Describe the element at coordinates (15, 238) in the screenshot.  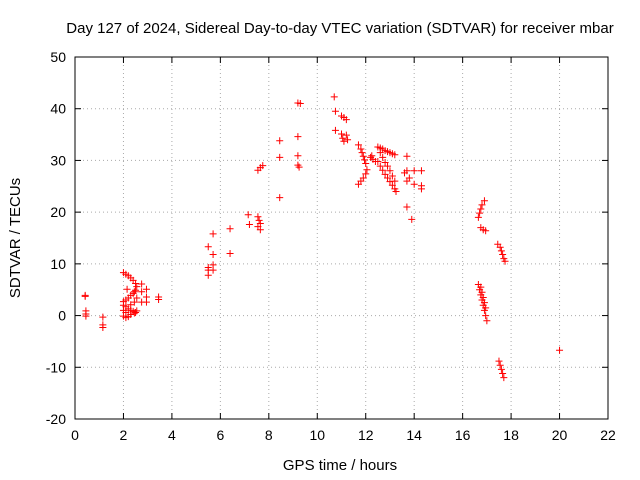
I see `y-axis-label: SDTVAR / TECUs` at that location.